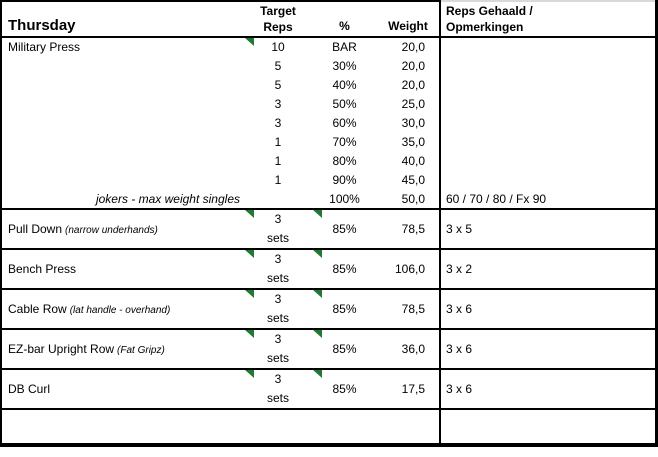 The image size is (658, 457). What do you see at coordinates (278, 19) in the screenshot?
I see `header-target-reps-cell: Target Reps` at bounding box center [278, 19].